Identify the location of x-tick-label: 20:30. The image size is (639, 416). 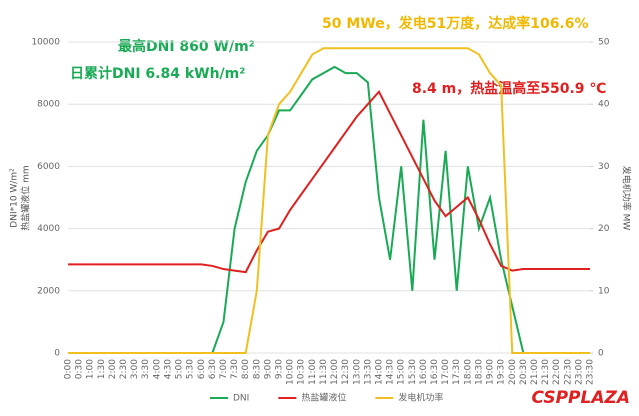
(524, 372).